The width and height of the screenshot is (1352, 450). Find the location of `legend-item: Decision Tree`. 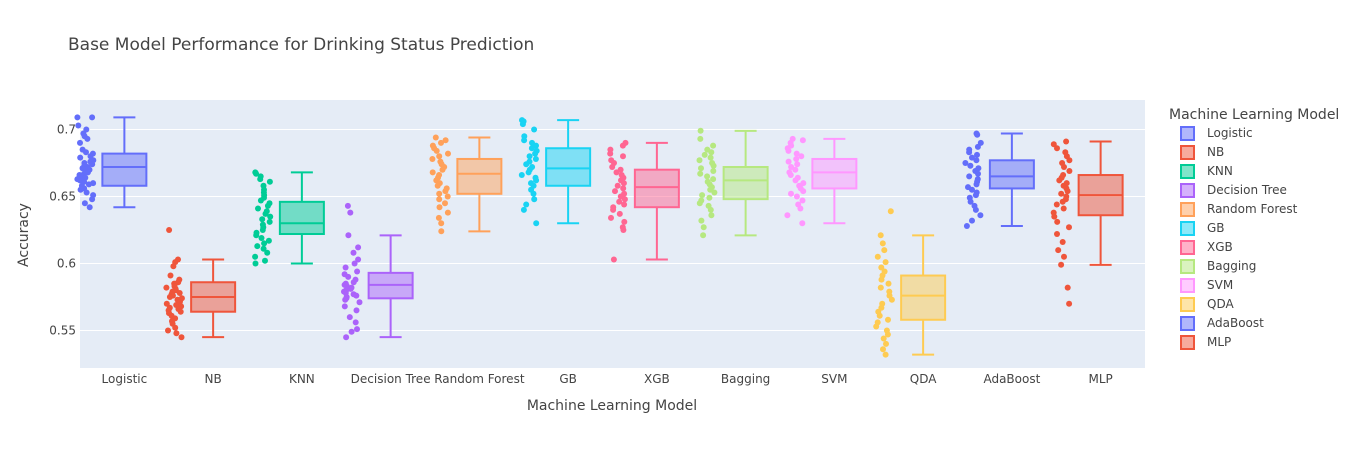

legend-item: Decision Tree is located at coordinates (1233, 190).